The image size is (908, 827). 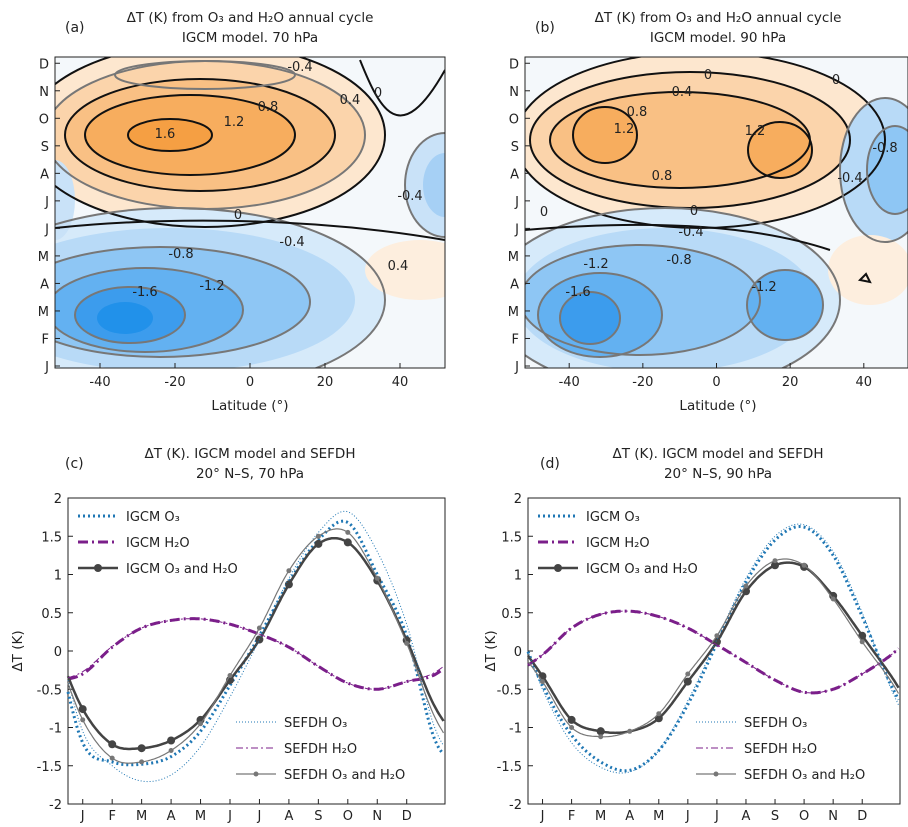 What do you see at coordinates (315, 723) in the screenshot?
I see `legend-entry: SEFDH O₃` at bounding box center [315, 723].